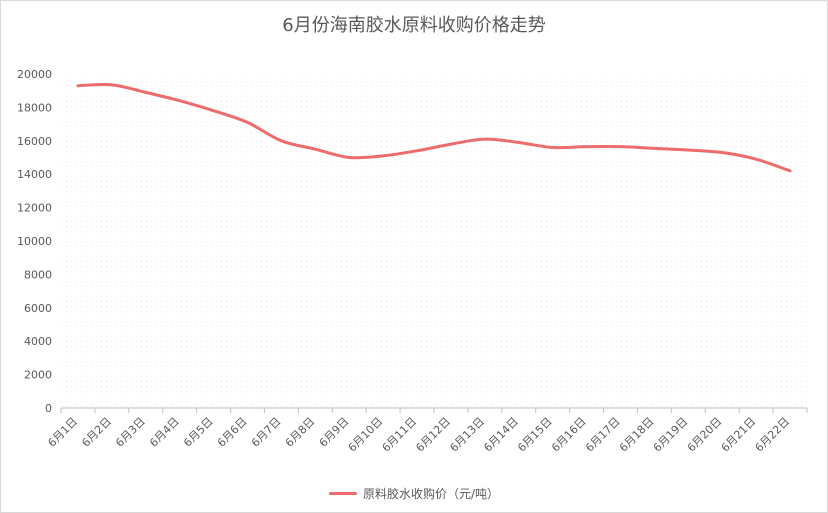  Describe the element at coordinates (414, 25) in the screenshot. I see `chart-title: 6月份海南胶水原料收购价格走势` at that location.